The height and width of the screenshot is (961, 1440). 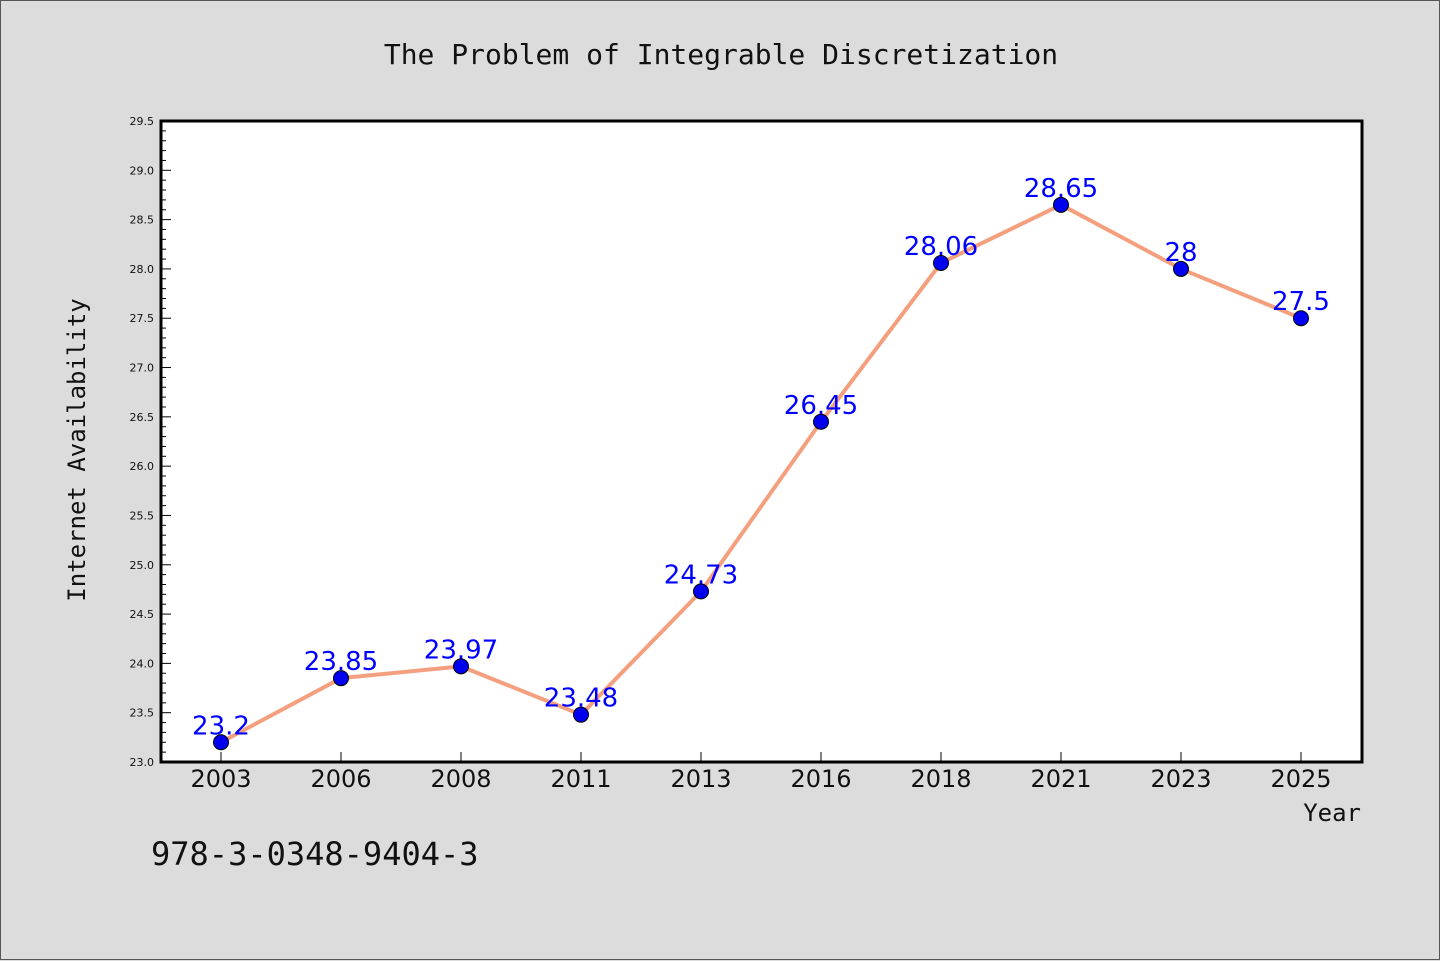 What do you see at coordinates (1332, 813) in the screenshot?
I see `x-axis-label: Year` at bounding box center [1332, 813].